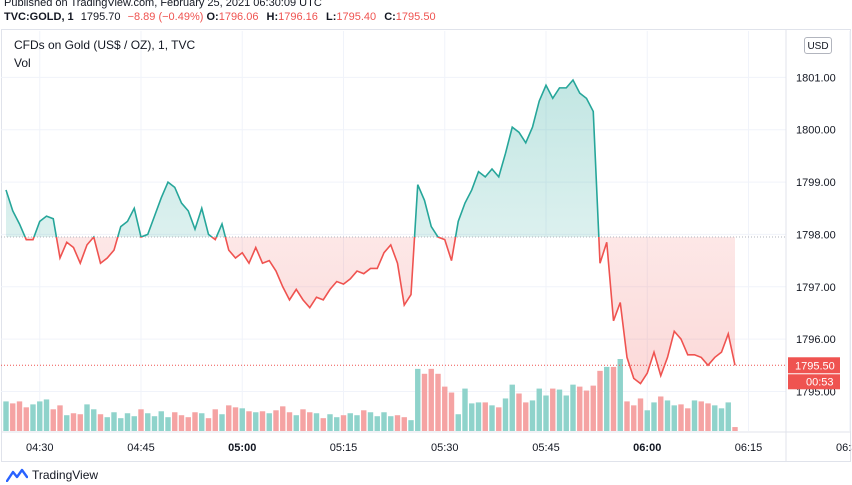 The height and width of the screenshot is (485, 852). What do you see at coordinates (749, 448) in the screenshot?
I see `x-tick-label: 06:15` at bounding box center [749, 448].